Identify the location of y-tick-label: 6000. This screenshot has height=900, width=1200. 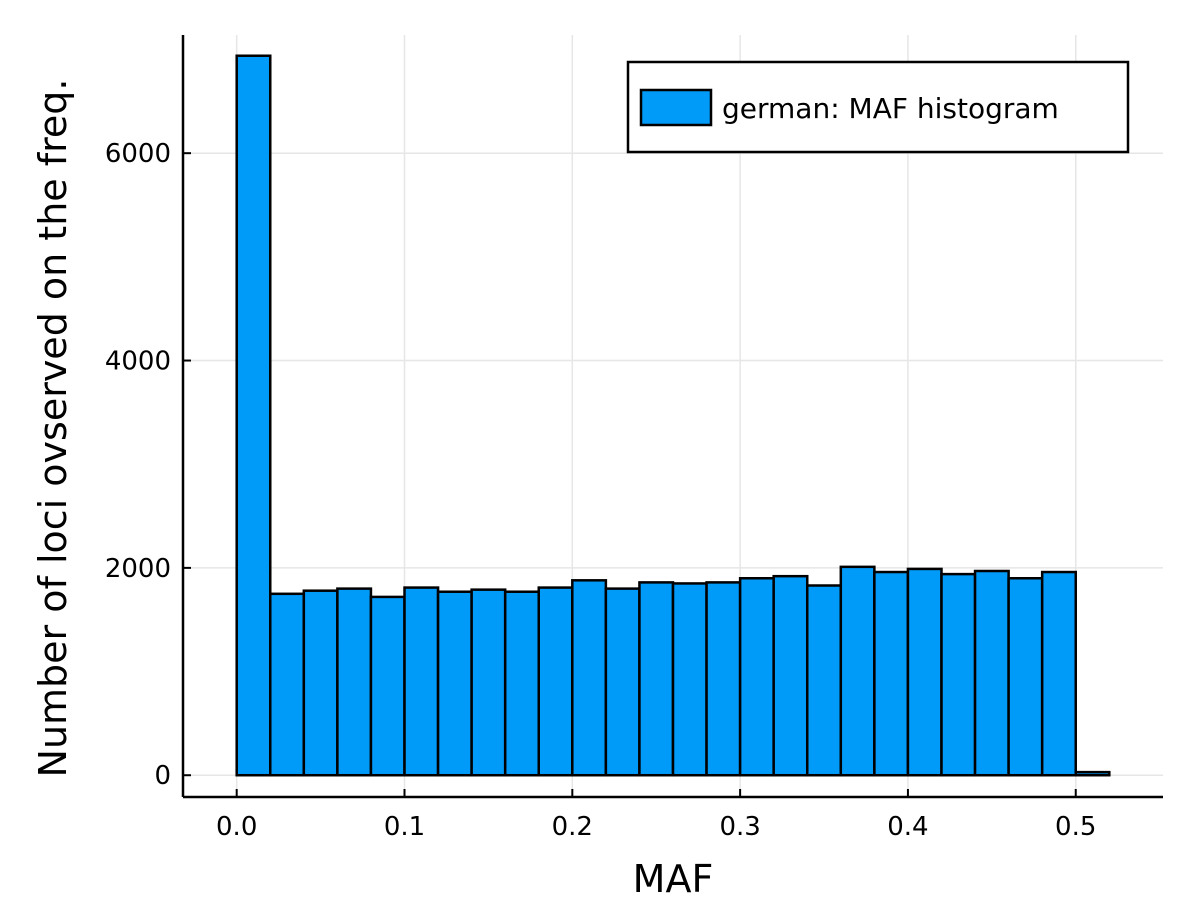
(138, 154).